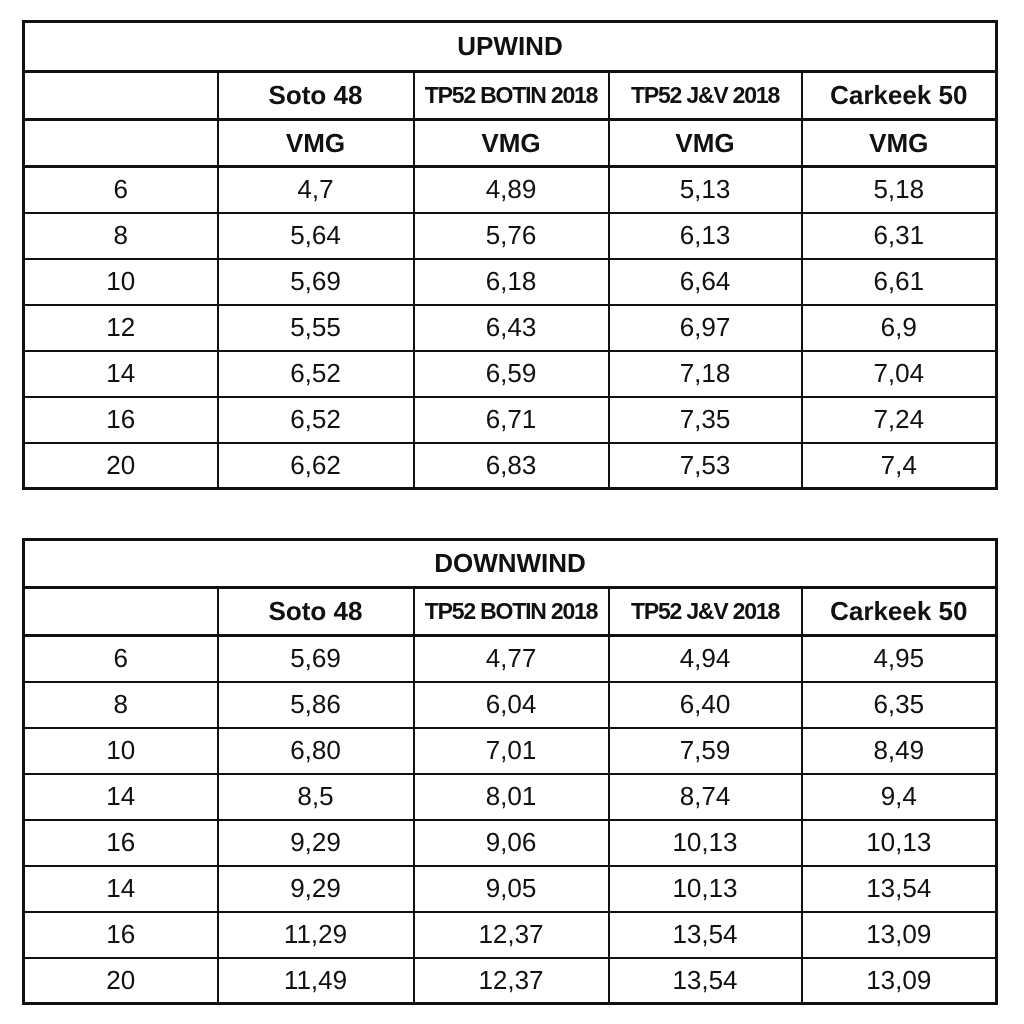 The width and height of the screenshot is (1024, 1024). Describe the element at coordinates (705, 419) in the screenshot. I see `value-cell: 7,35` at that location.